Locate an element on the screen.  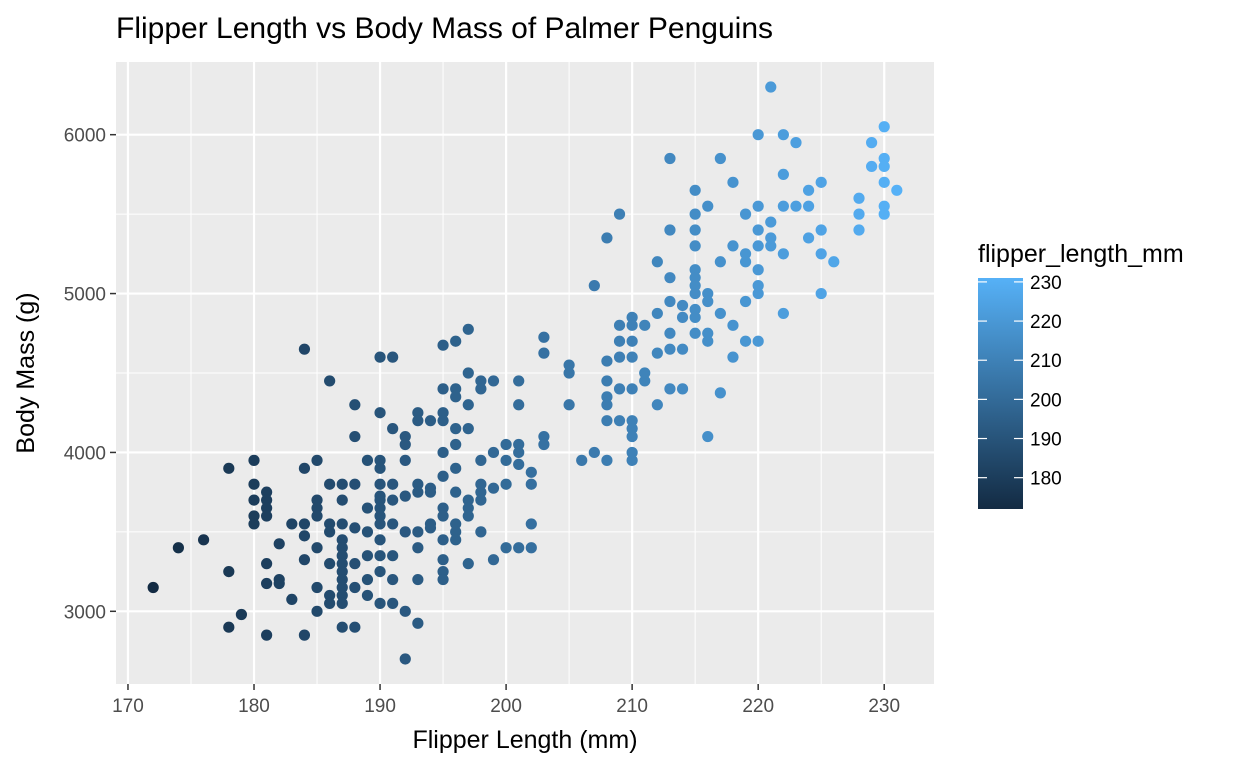
y-tick-label: 3000 is located at coordinates (85, 612).